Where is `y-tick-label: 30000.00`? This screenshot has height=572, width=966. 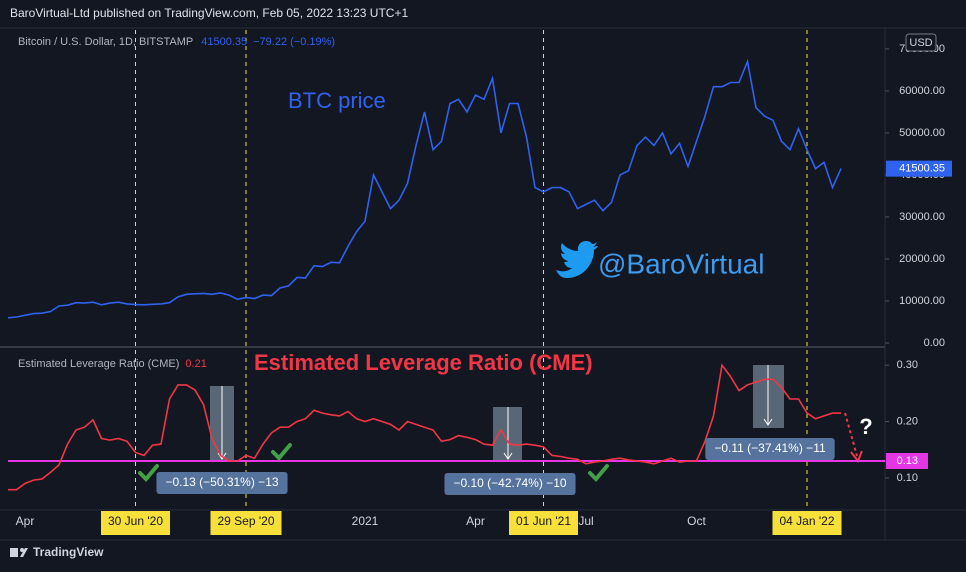
y-tick-label: 30000.00 is located at coordinates (922, 217).